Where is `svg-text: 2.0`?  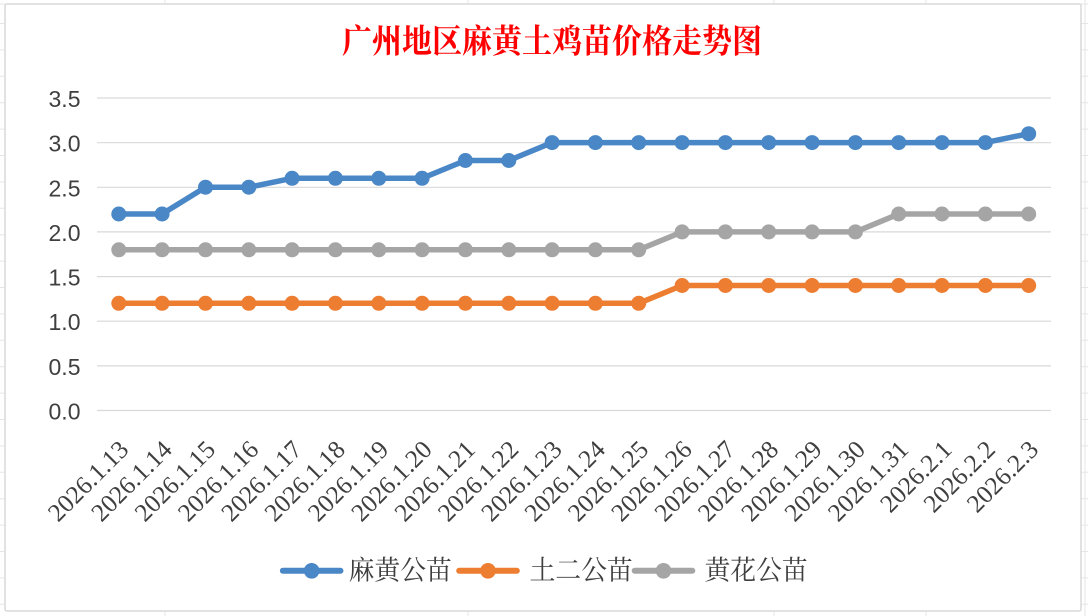
svg-text: 2.0 is located at coordinates (65, 233).